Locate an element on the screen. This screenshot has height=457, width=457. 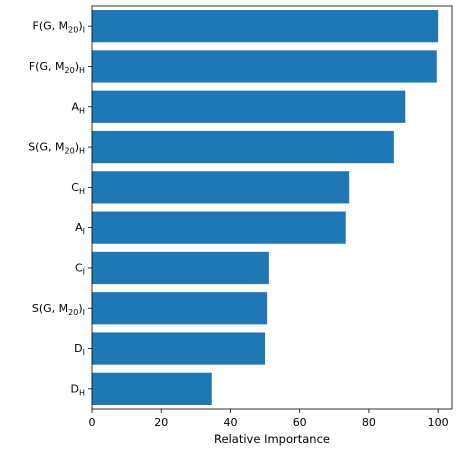
y-tick-label: AI is located at coordinates (80, 228).